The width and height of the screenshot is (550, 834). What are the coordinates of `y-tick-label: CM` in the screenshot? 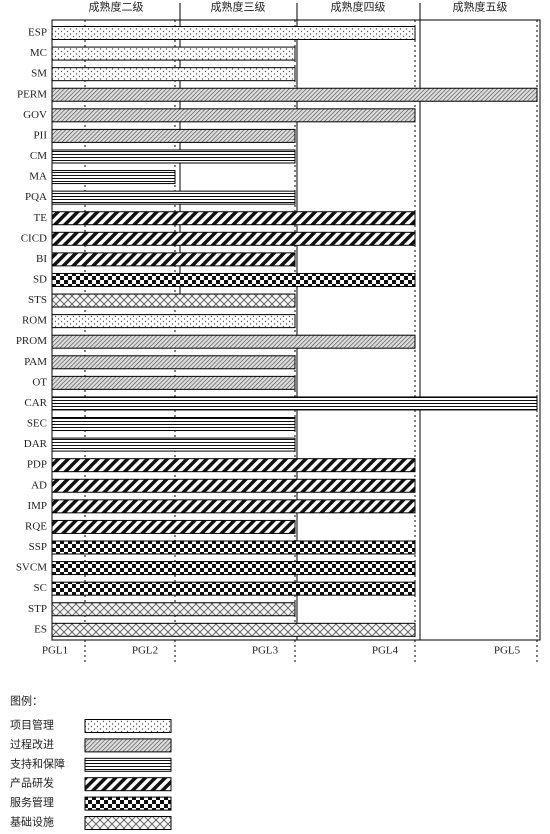 It's located at (38, 156).